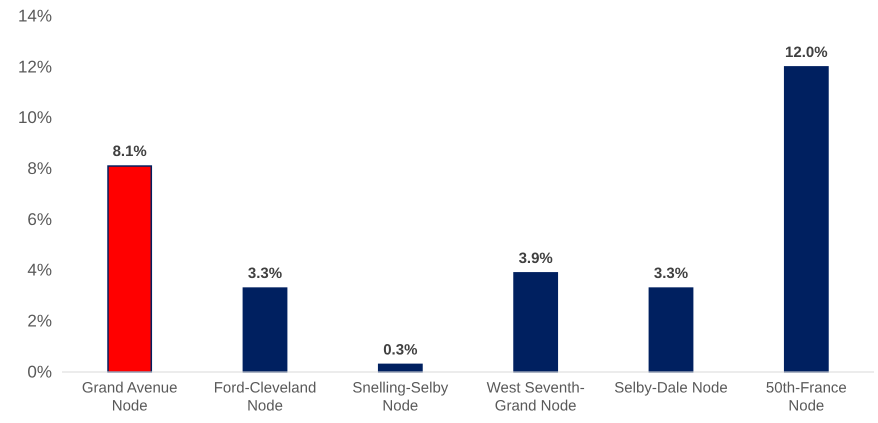  I want to click on x-tick-label: Grand Avenue Node, so click(130, 397).